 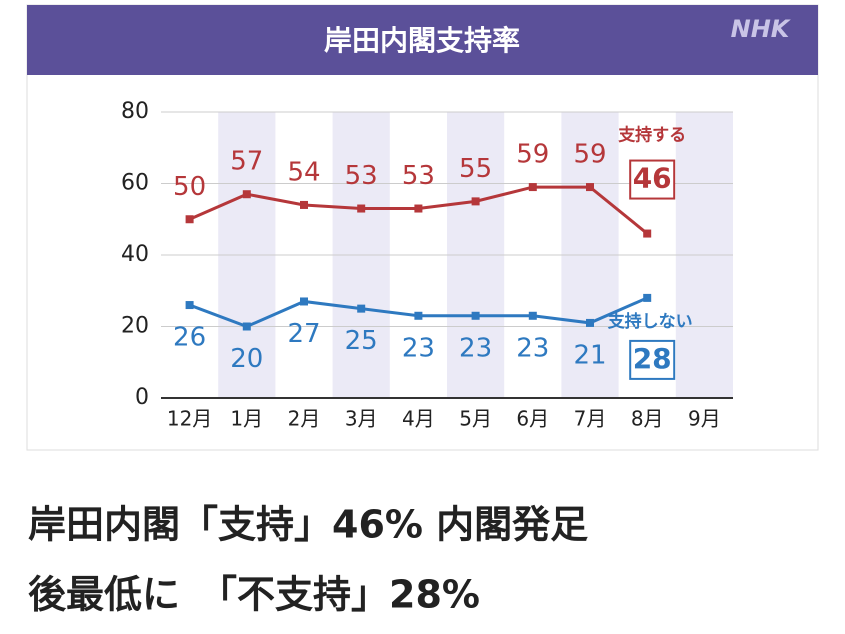 What do you see at coordinates (189, 338) in the screenshot?
I see `data-label: 26` at bounding box center [189, 338].